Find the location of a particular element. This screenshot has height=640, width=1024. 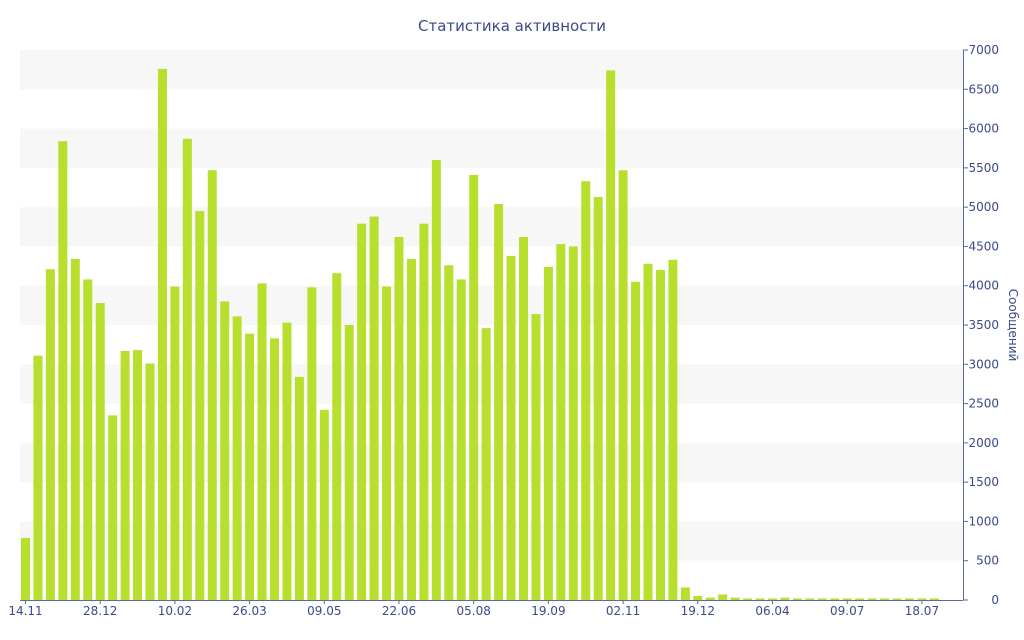

y-tick-label: 4000 is located at coordinates (983, 286).